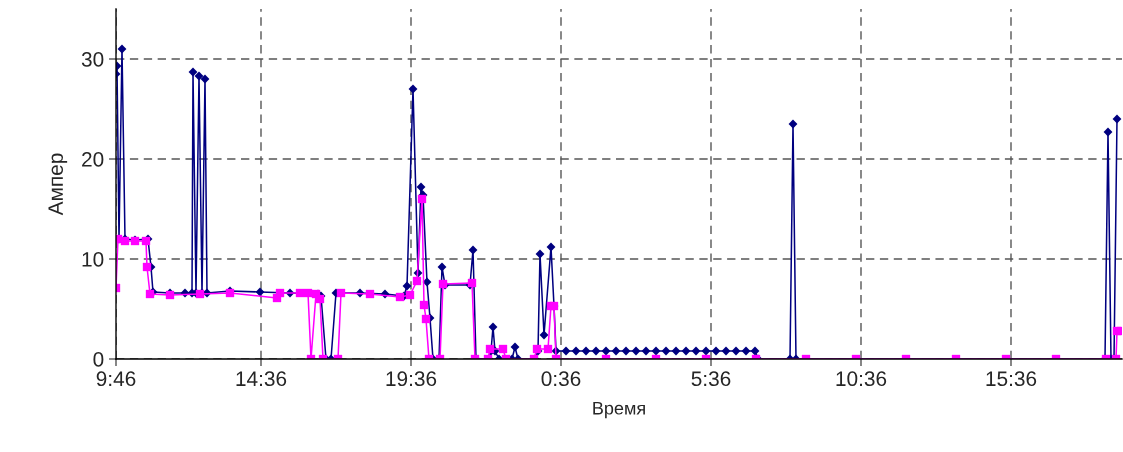 Image resolution: width=1123 pixels, height=452 pixels. Describe the element at coordinates (93, 259) in the screenshot. I see `y-tick-label: 10` at that location.